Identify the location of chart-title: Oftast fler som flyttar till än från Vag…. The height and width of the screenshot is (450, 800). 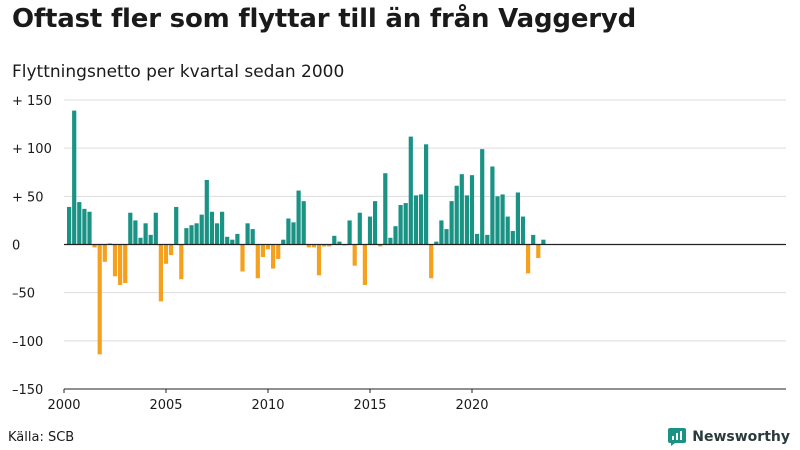
(324, 19).